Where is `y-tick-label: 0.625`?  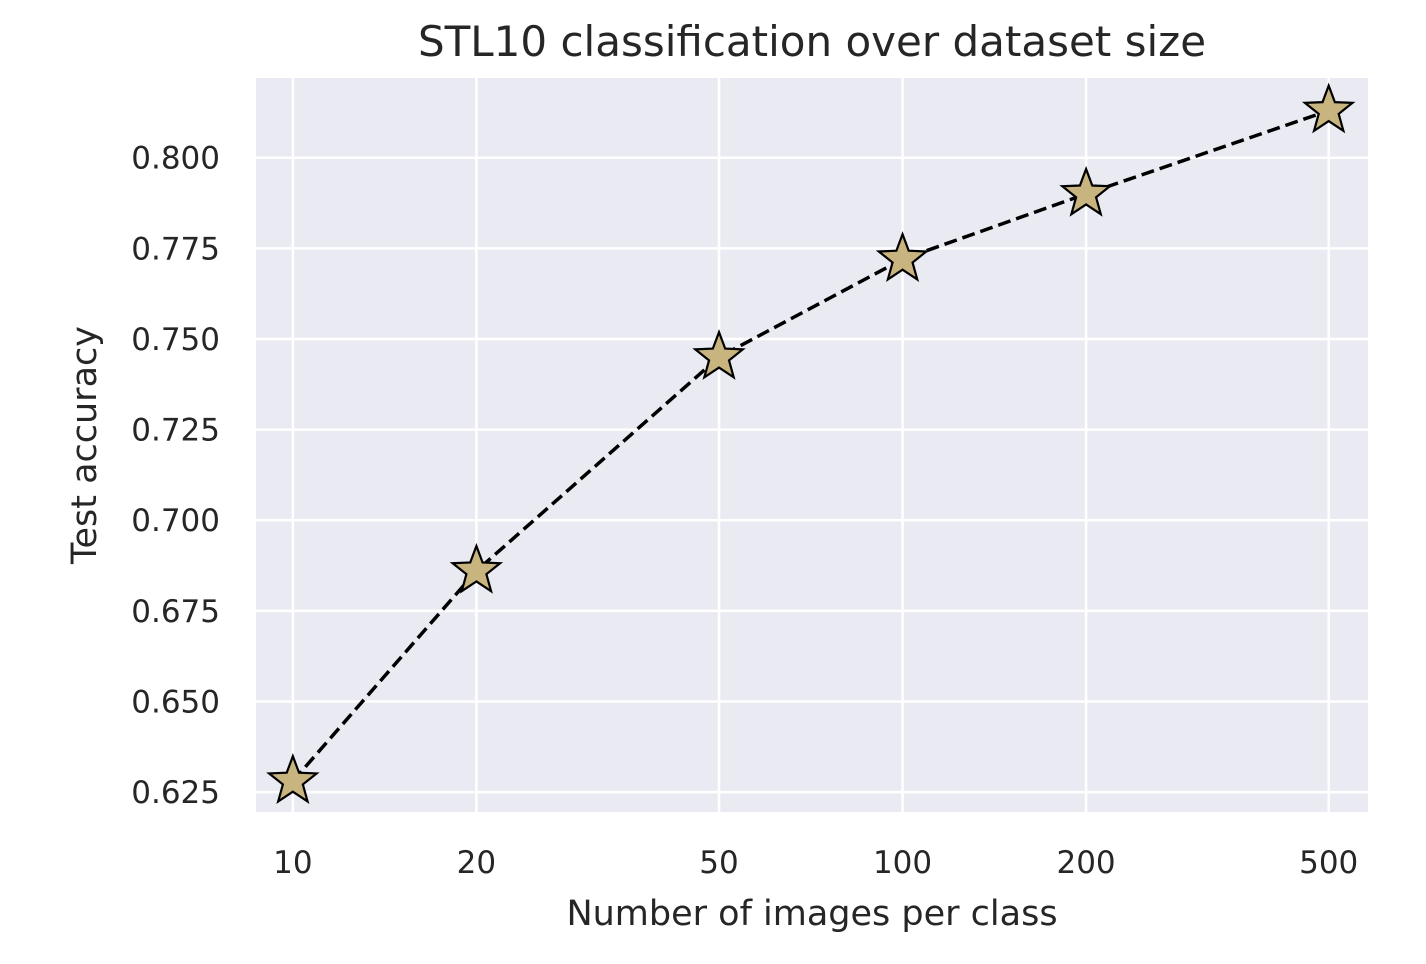 y-tick-label: 0.625 is located at coordinates (175, 793).